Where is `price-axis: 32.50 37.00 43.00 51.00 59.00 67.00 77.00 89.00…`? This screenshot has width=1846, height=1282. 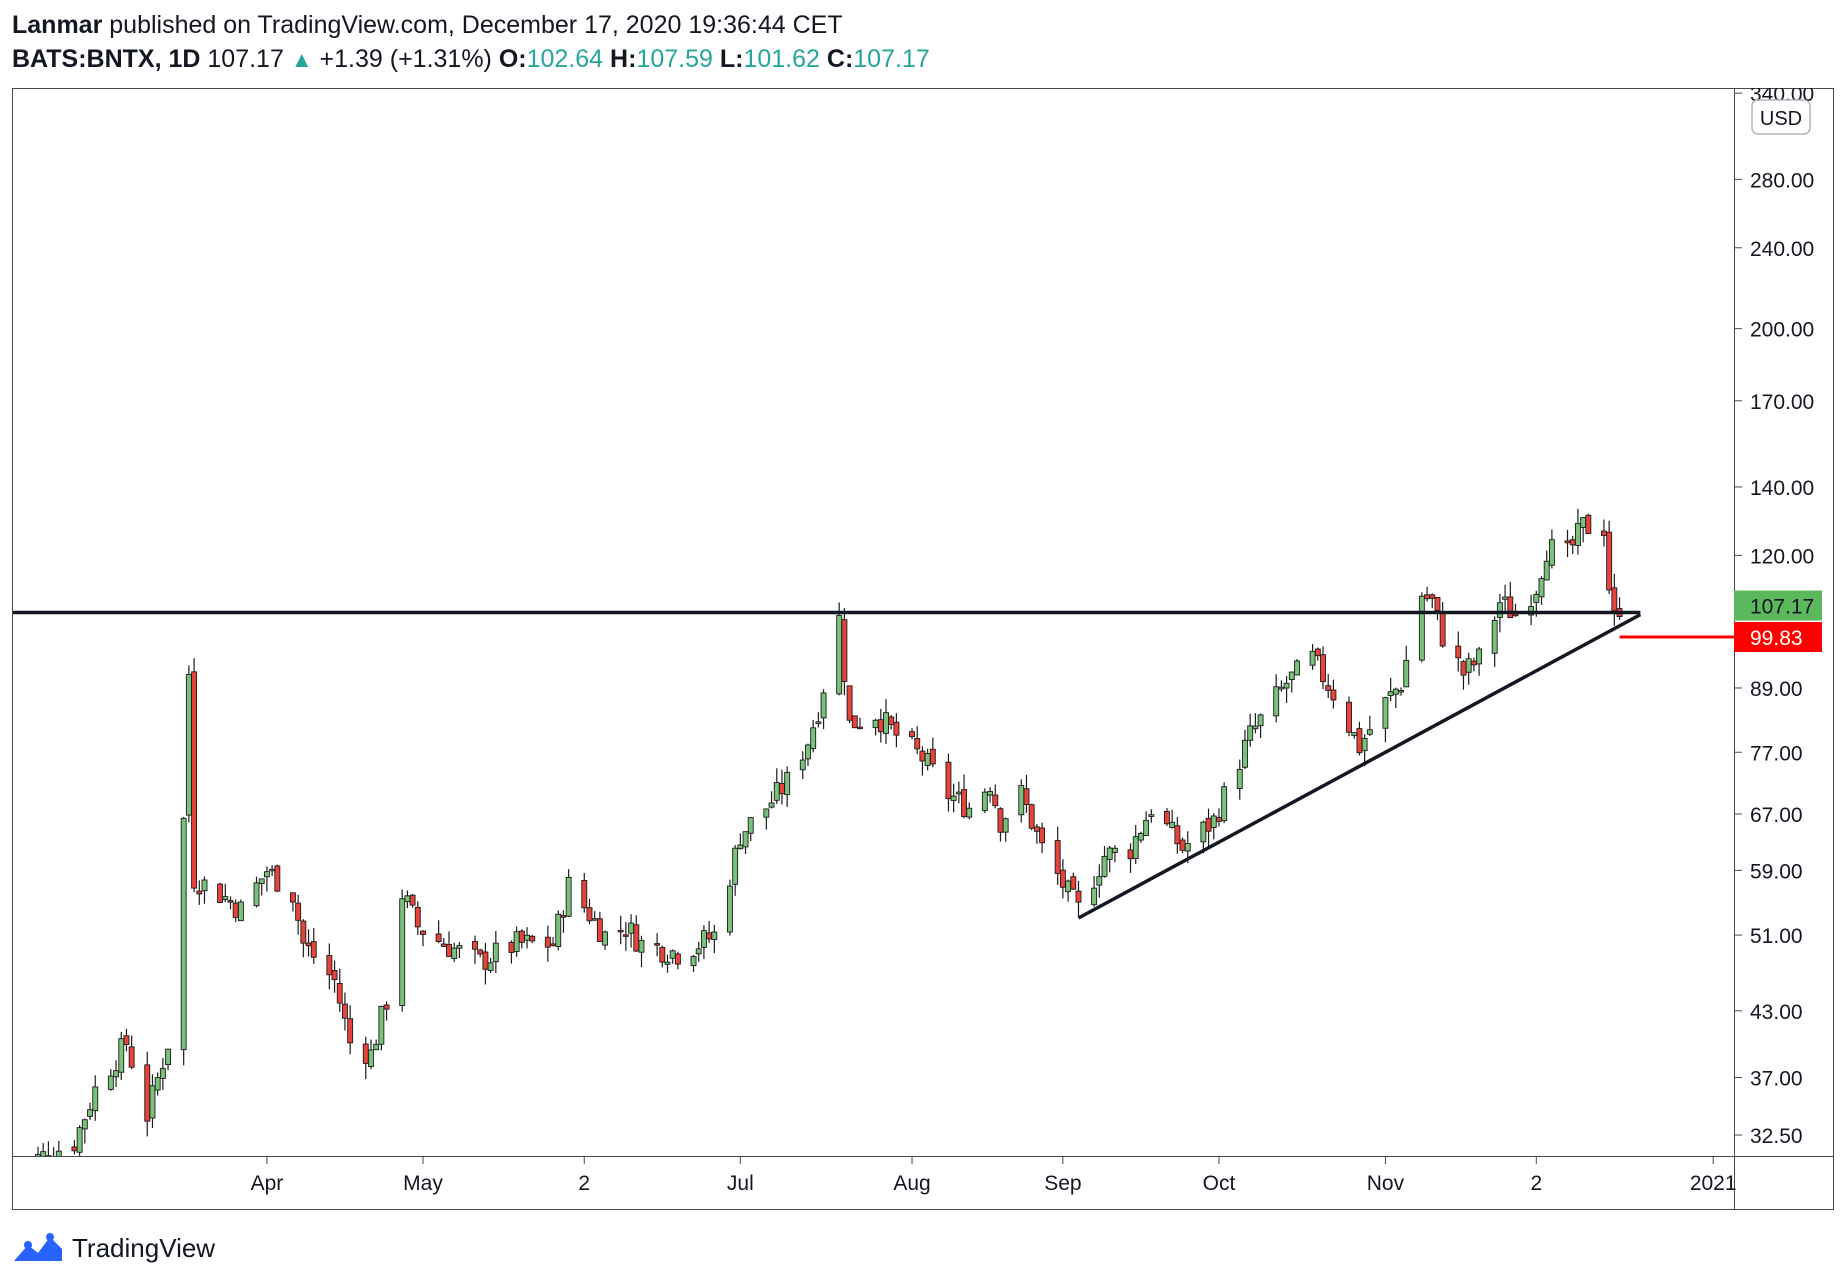 price-axis: 32.50 37.00 43.00 51.00 59.00 67.00 77.00 89.00… is located at coordinates (1774, 618).